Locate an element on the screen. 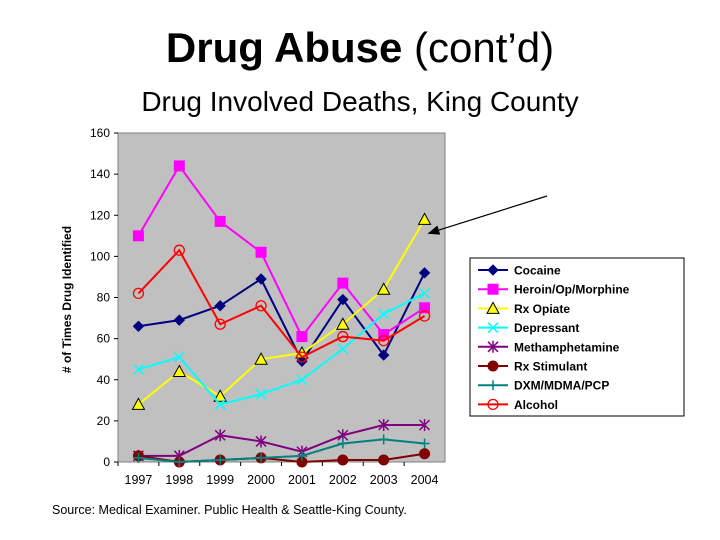 The width and height of the screenshot is (720, 540). y-tick-label: 140 is located at coordinates (100, 174).